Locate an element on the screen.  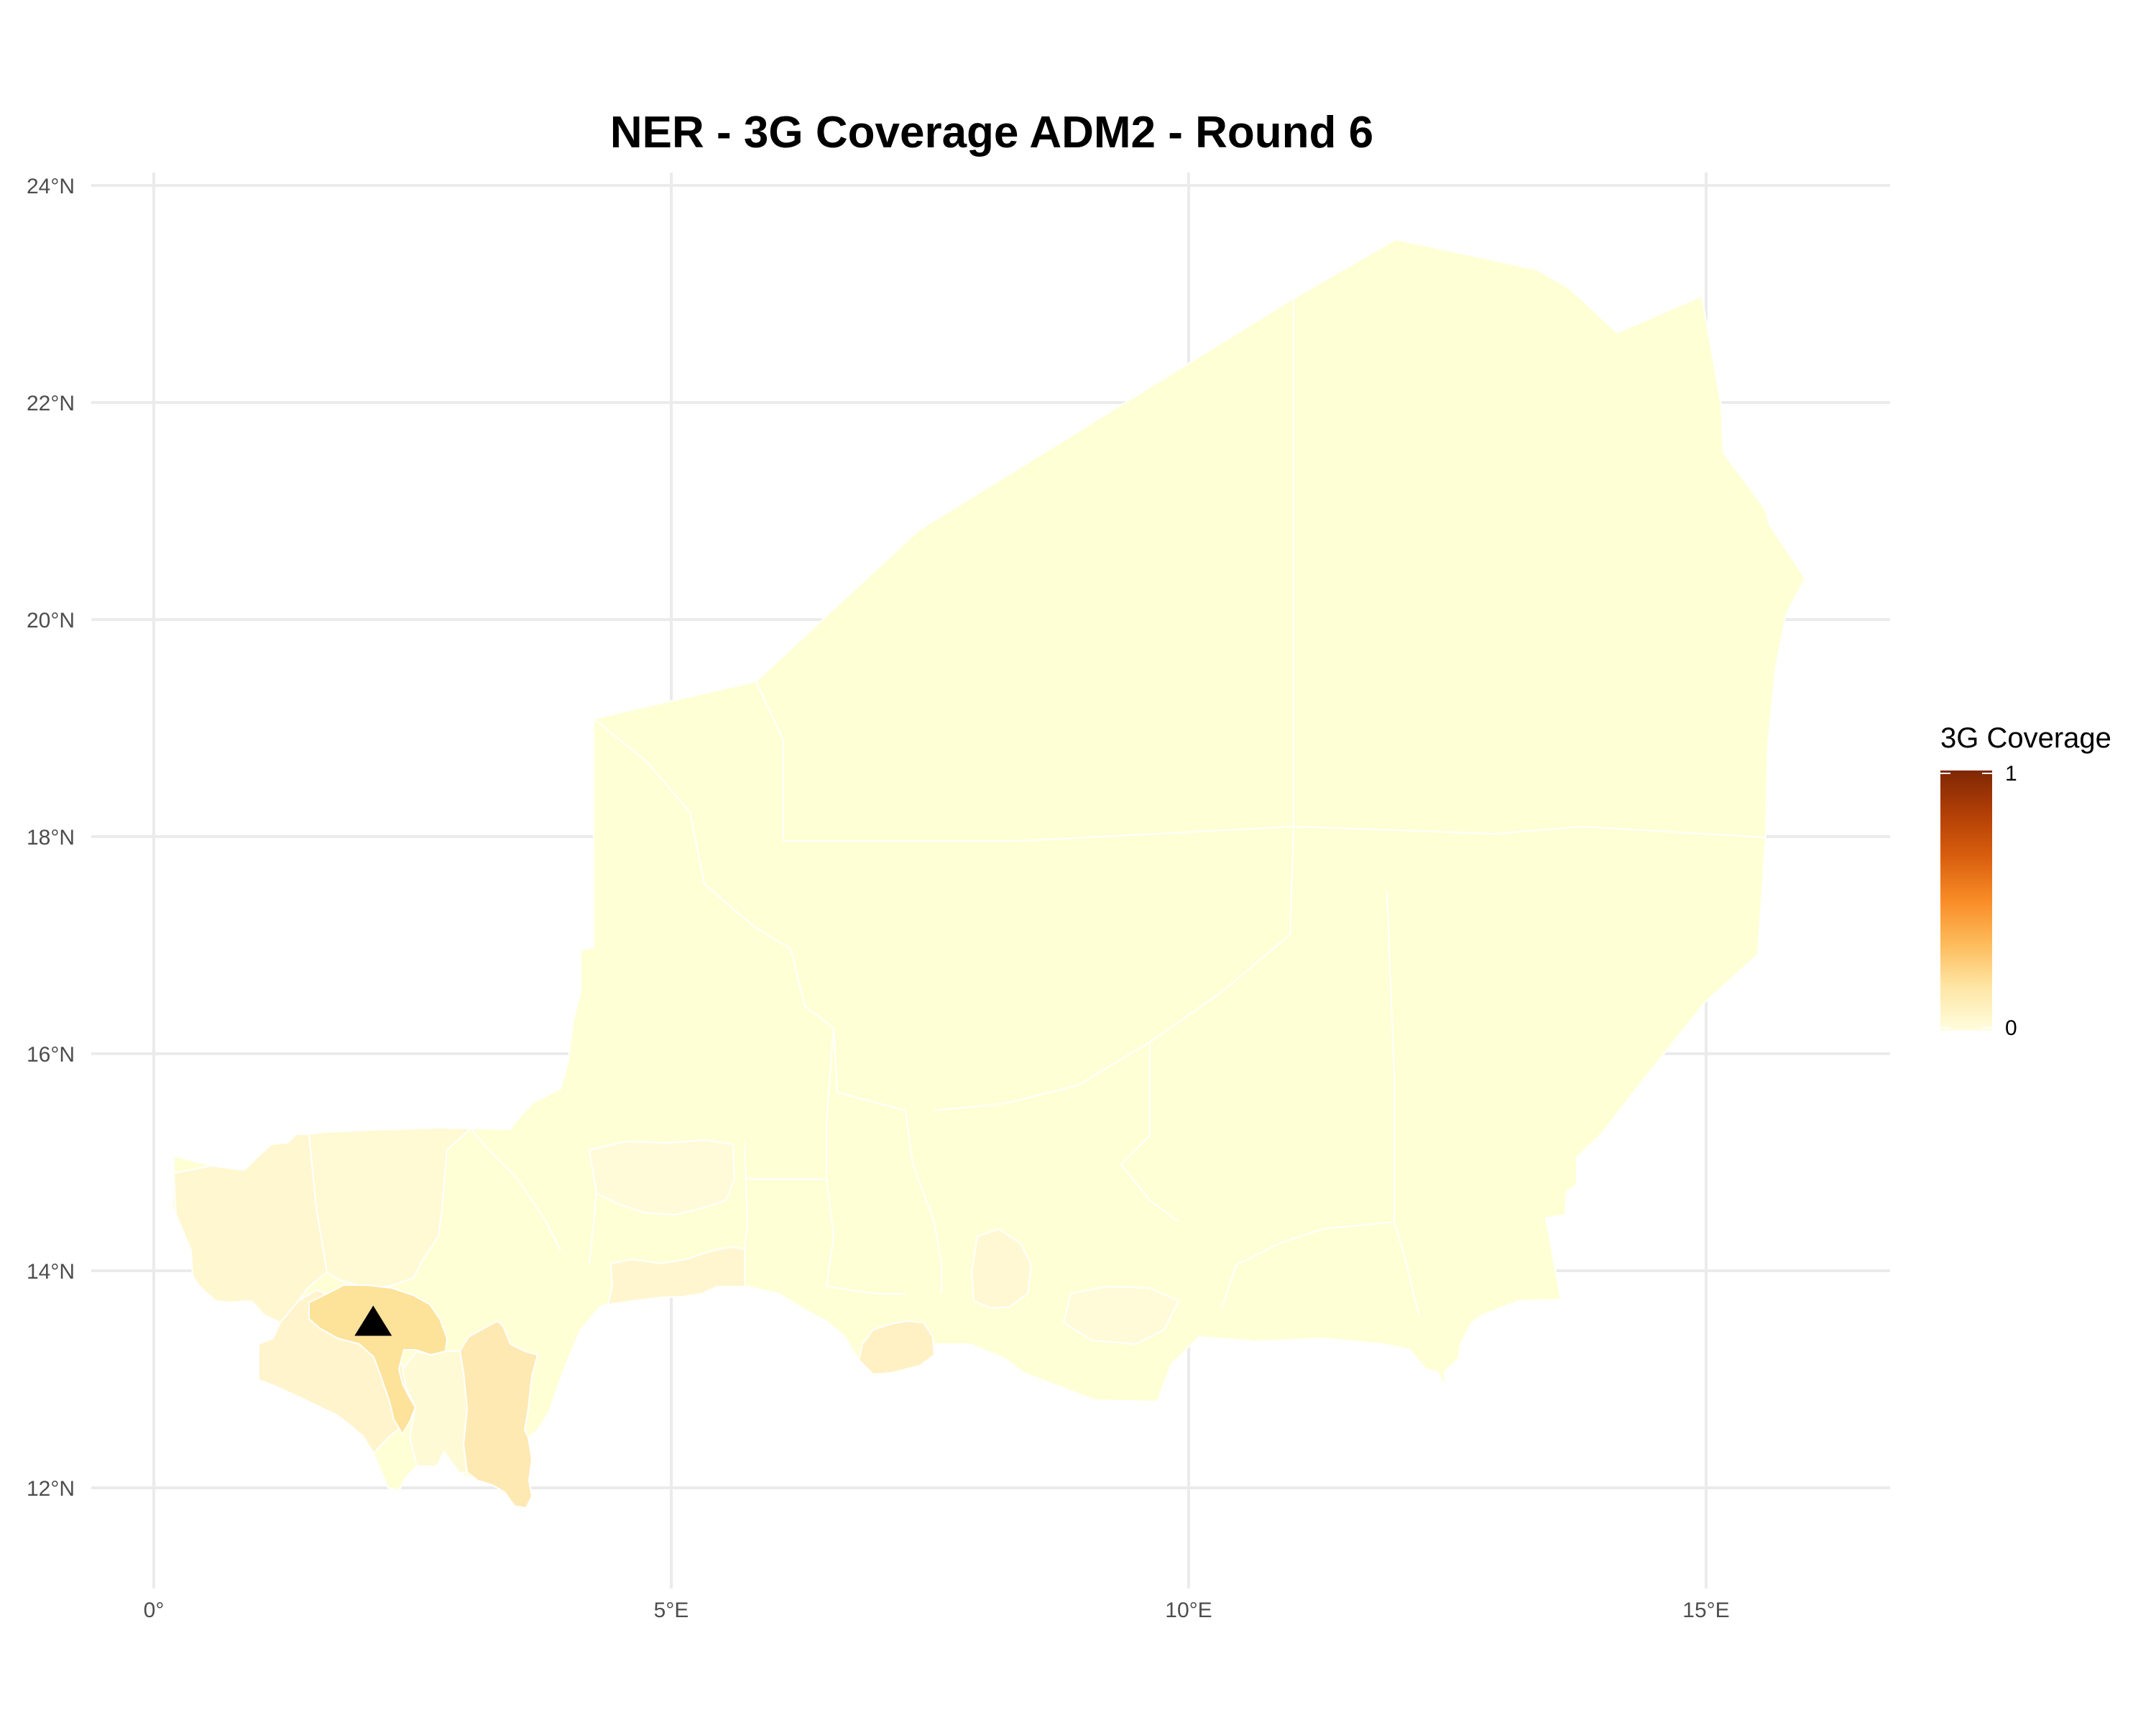
legend: 3G Coverage 1 0 is located at coordinates (2025, 881).